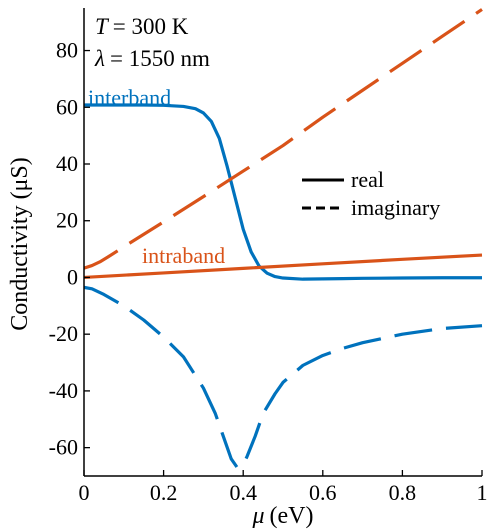 Image resolution: width=487 pixels, height=529 pixels. I want to click on wavelength-annotation: λ = 1550 nm, so click(152, 58).